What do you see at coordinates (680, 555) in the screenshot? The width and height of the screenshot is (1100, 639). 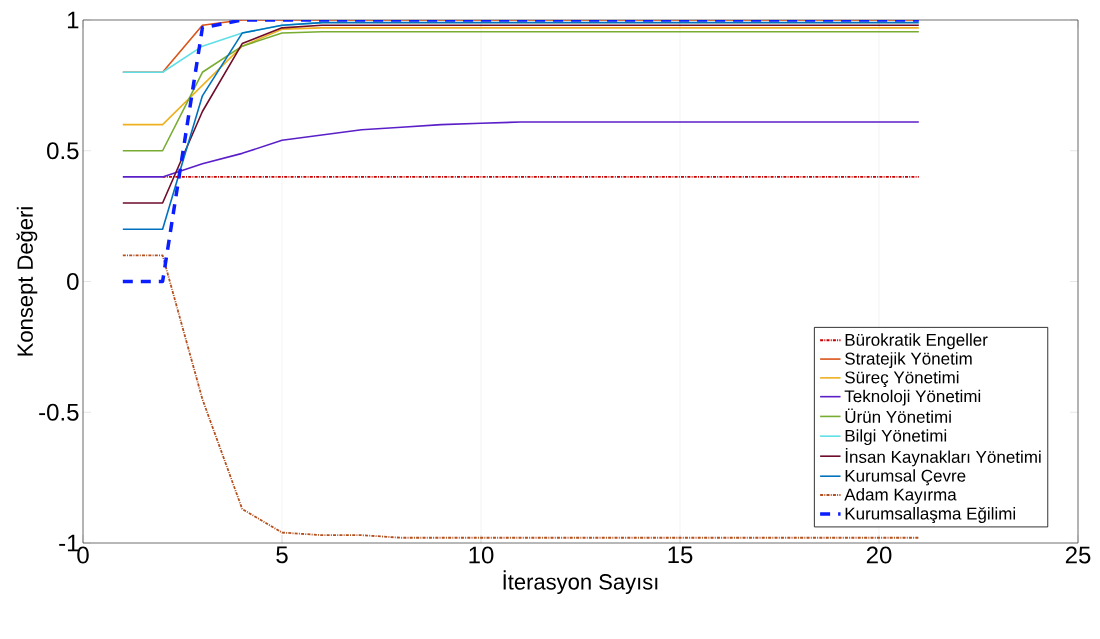 I see `x-tick-label: 15` at bounding box center [680, 555].